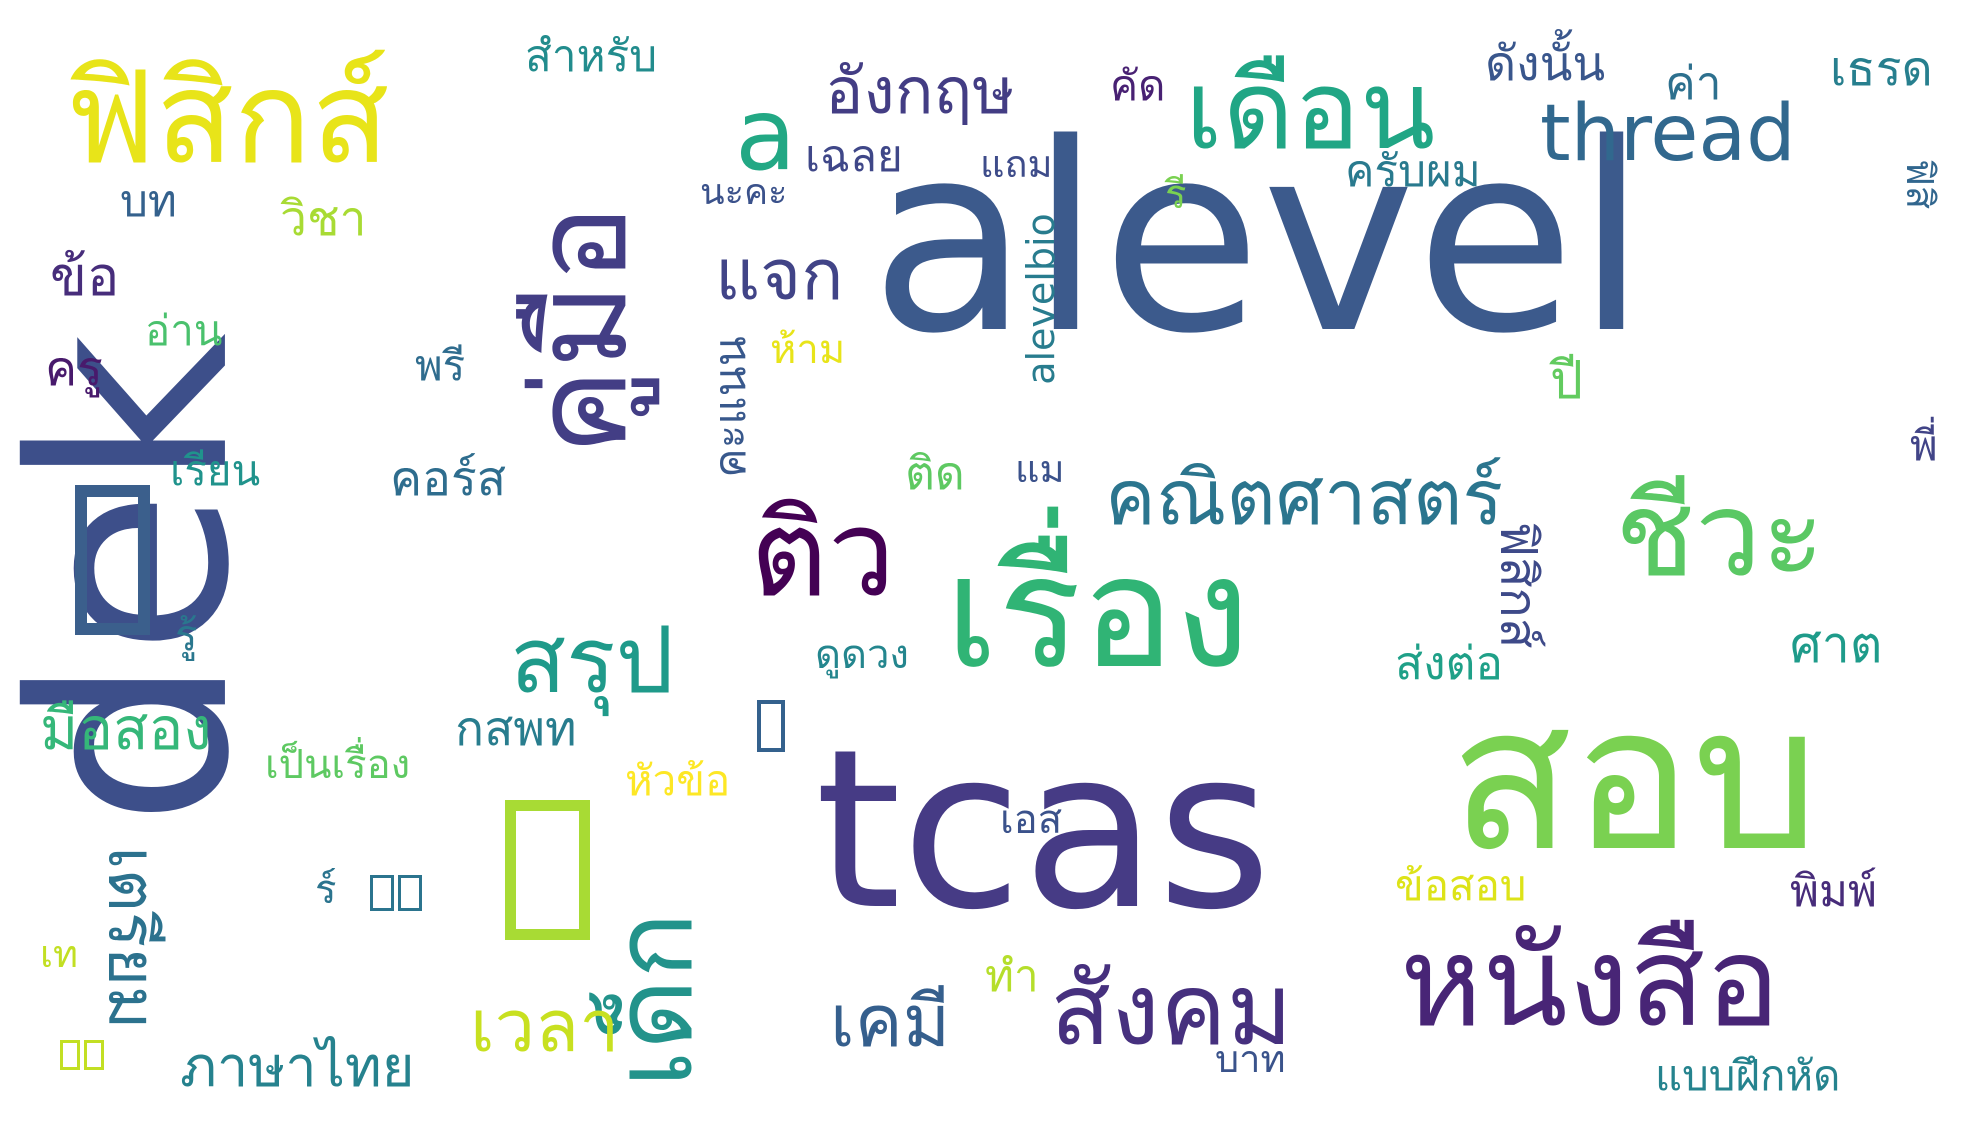  What do you see at coordinates (338, 765) in the screenshot?
I see `word-pen-rueang: เป็นเรื่อง` at bounding box center [338, 765].